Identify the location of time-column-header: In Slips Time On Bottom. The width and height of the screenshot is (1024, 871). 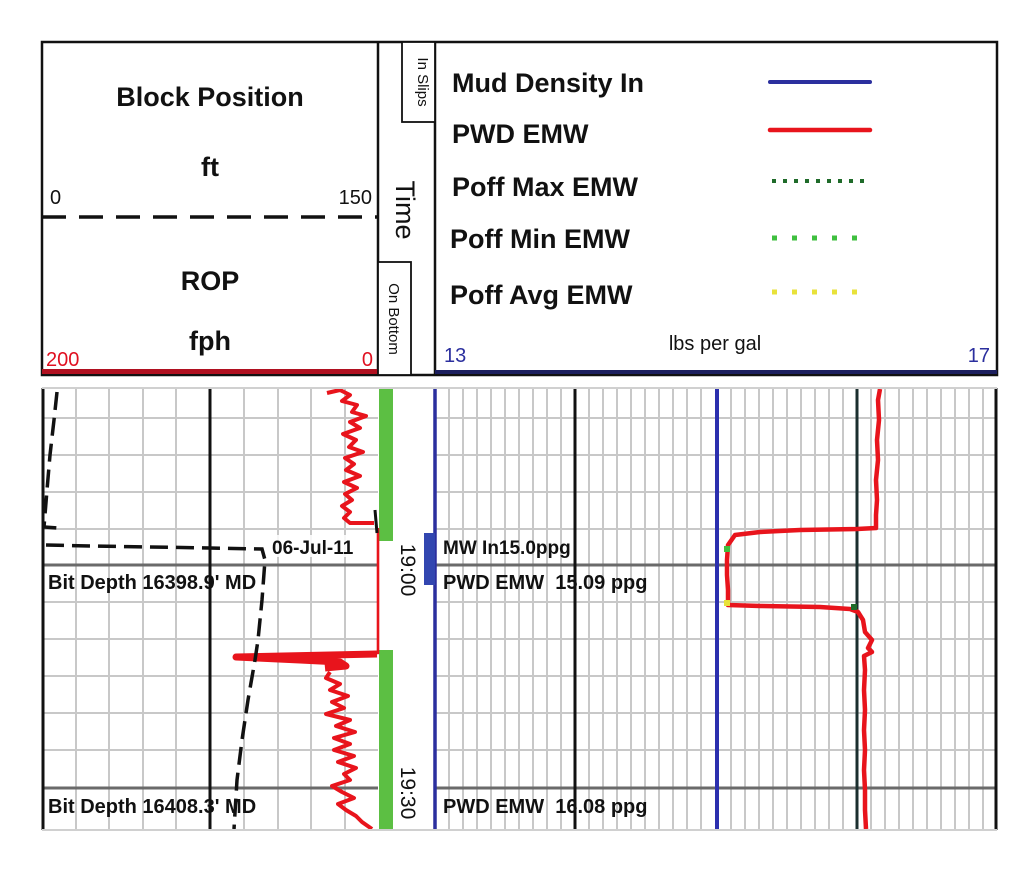
(406, 208).